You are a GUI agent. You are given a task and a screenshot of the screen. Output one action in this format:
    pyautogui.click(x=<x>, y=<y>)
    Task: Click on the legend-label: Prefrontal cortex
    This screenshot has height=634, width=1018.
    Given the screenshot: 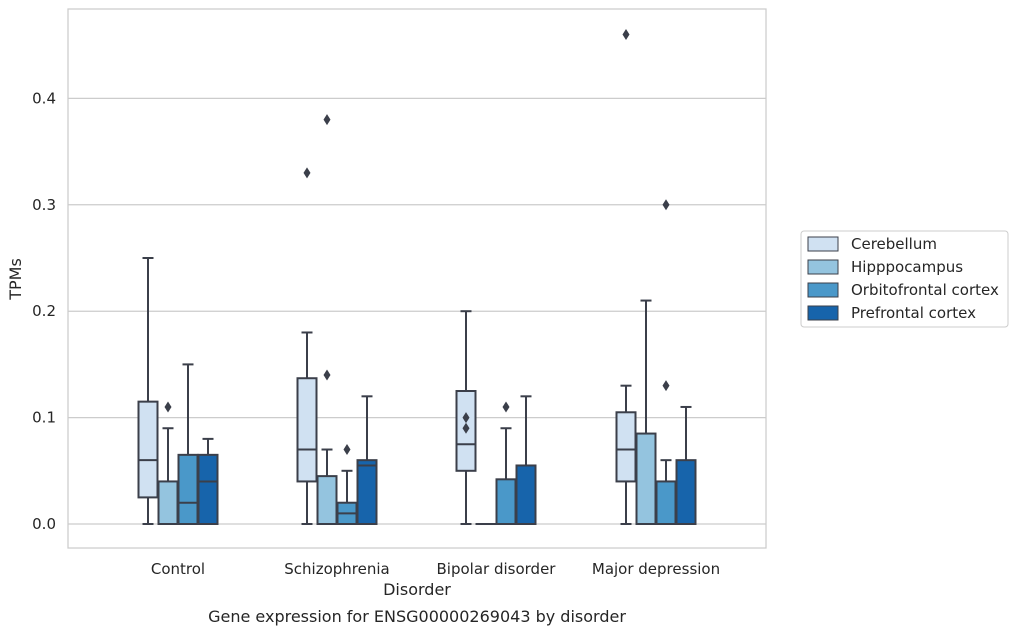 What is the action you would take?
    pyautogui.click(x=913, y=313)
    